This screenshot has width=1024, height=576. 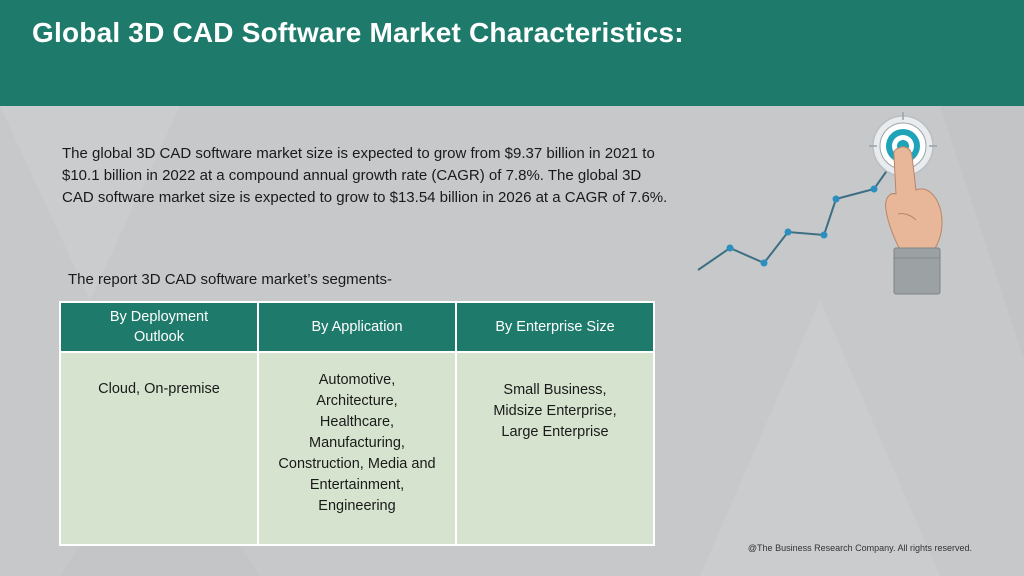 What do you see at coordinates (914, 220) in the screenshot?
I see `pointing-hand-icon` at bounding box center [914, 220].